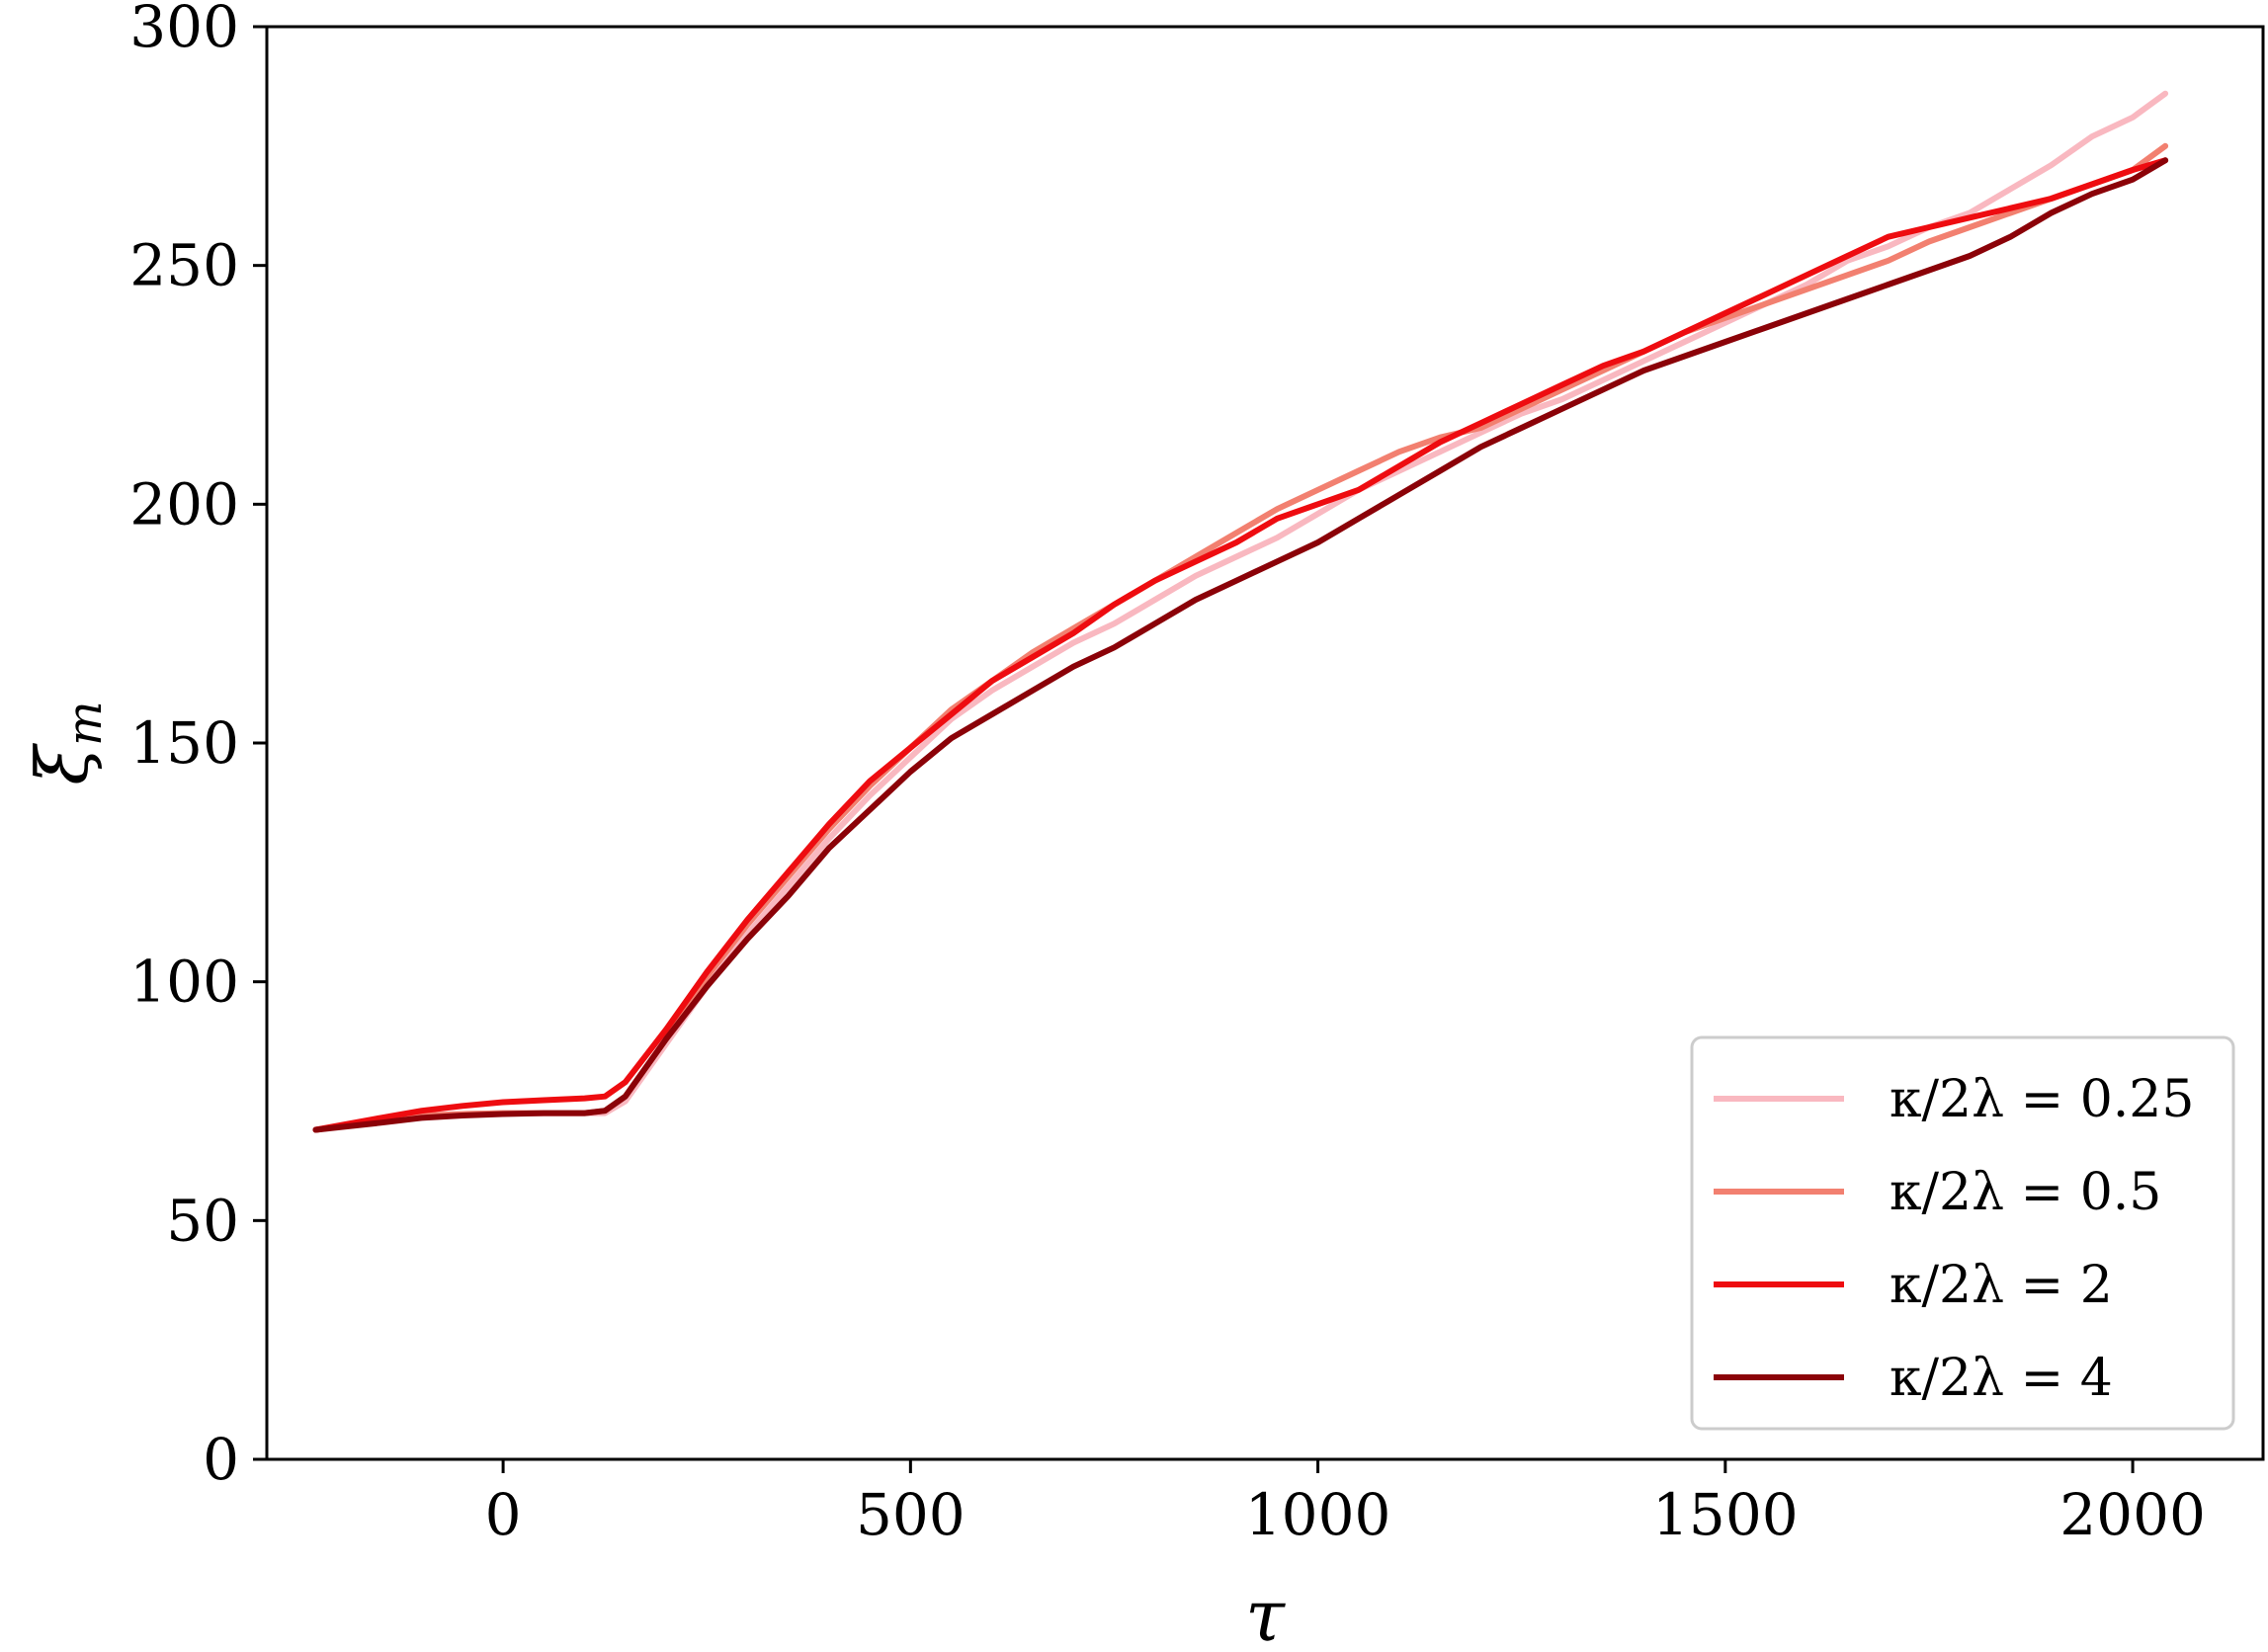 Image resolution: width=2268 pixels, height=1652 pixels. I want to click on legend-label: κ/2λ = 4, so click(2001, 1378).